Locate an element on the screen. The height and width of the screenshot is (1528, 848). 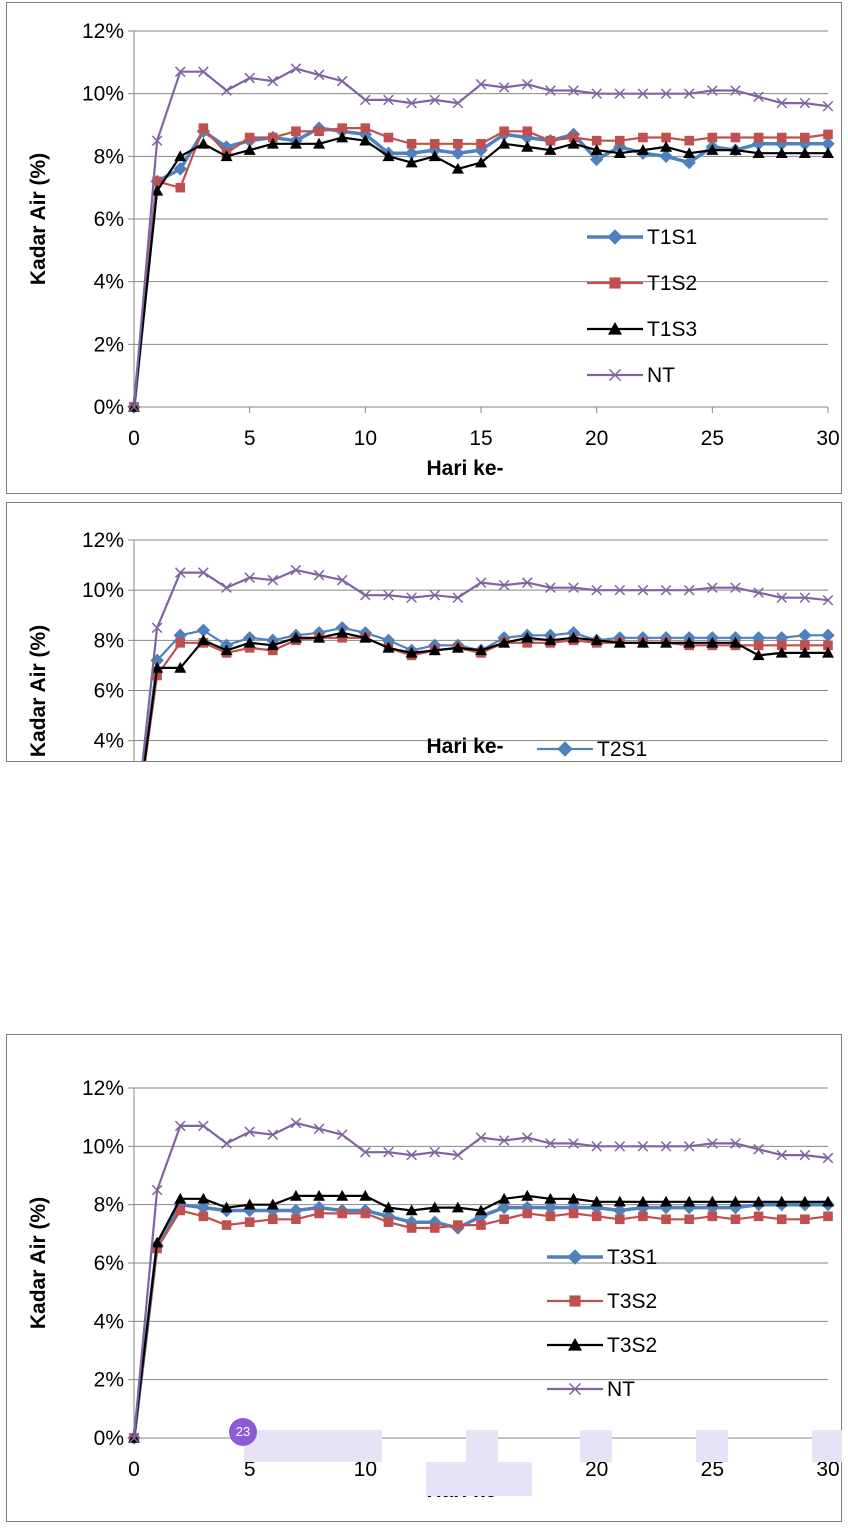
y-tick-label: 6% is located at coordinates (109, 691).